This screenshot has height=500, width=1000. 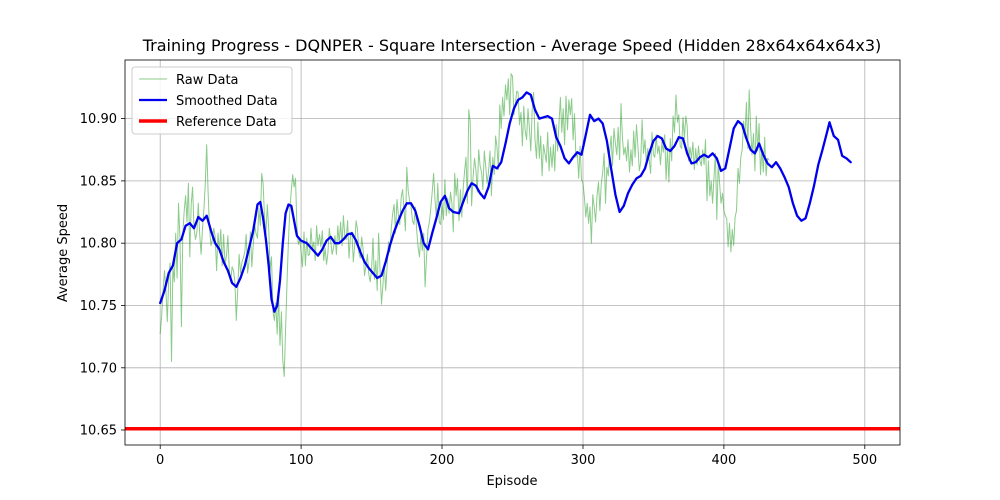 What do you see at coordinates (301, 460) in the screenshot?
I see `x-tick-label: 100` at bounding box center [301, 460].